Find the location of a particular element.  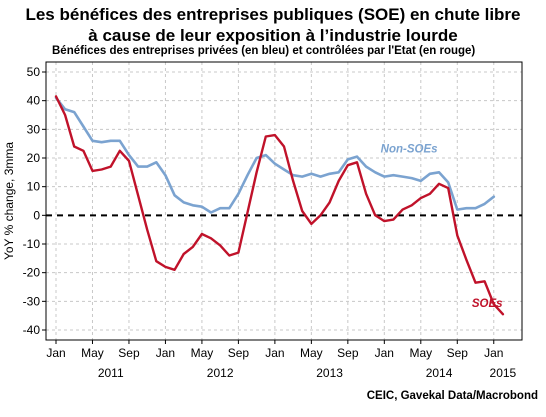

y-tick-label: 30 is located at coordinates (34, 129).